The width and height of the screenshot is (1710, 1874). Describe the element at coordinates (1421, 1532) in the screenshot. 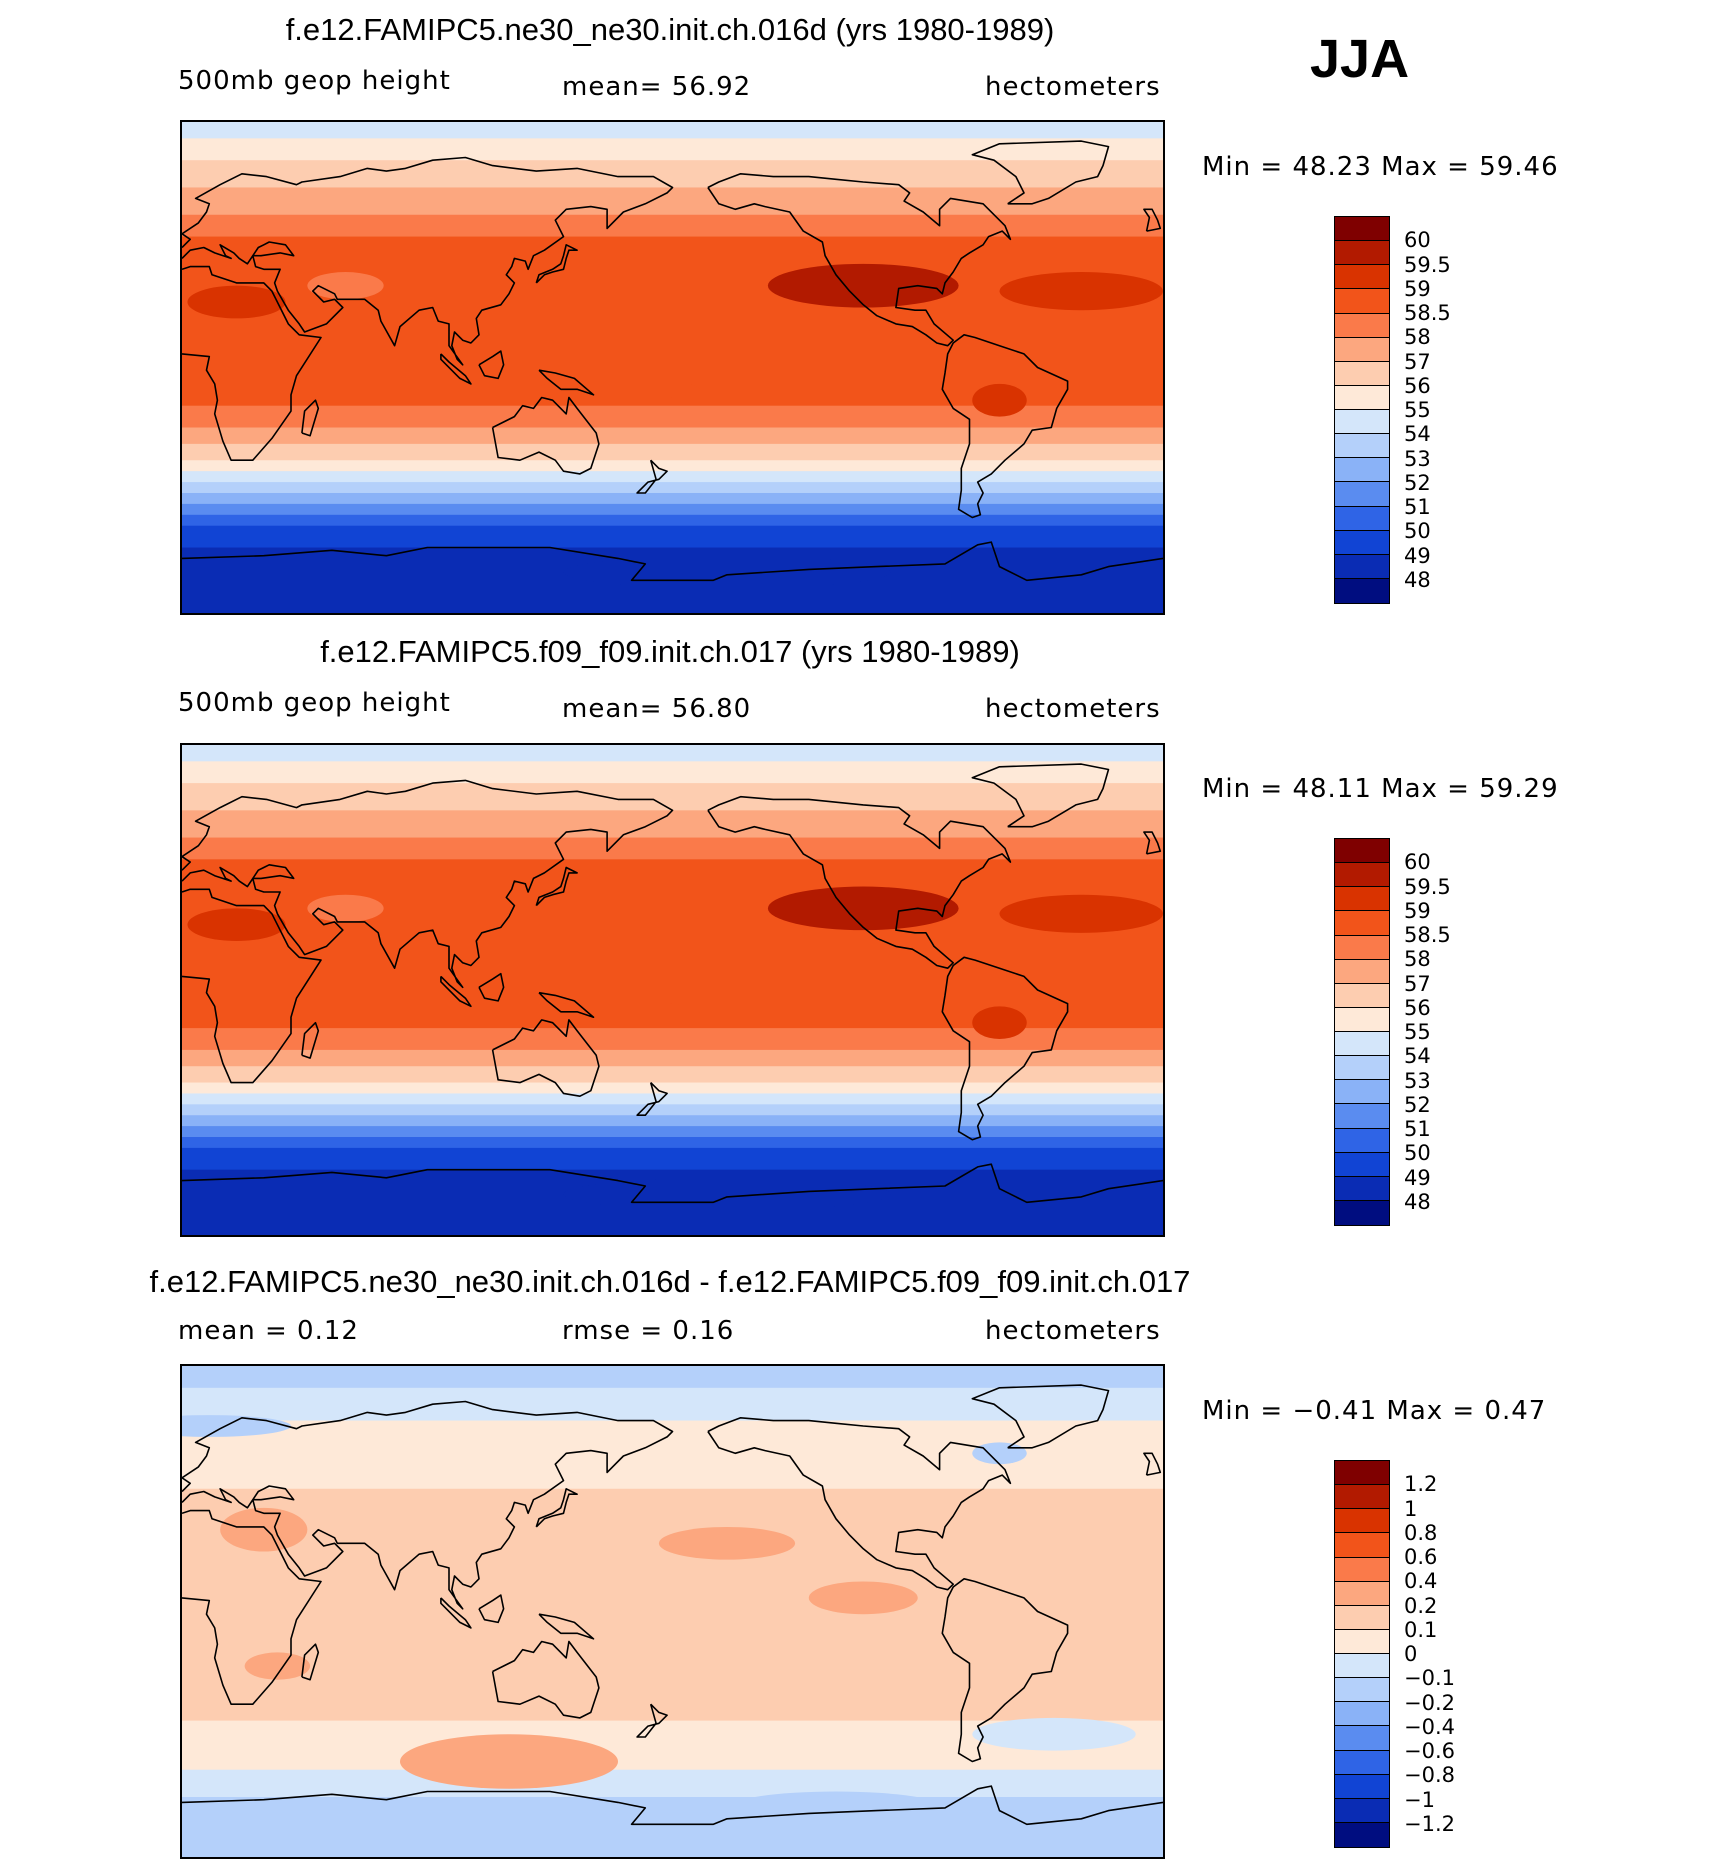

I see `colorbar-tick-label: 0.8` at that location.